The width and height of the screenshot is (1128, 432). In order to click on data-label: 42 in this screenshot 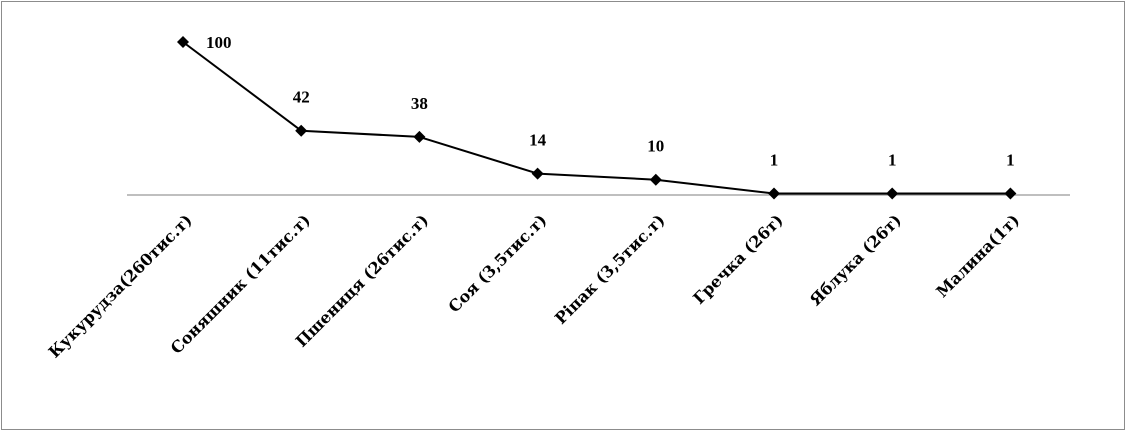, I will do `click(301, 97)`.